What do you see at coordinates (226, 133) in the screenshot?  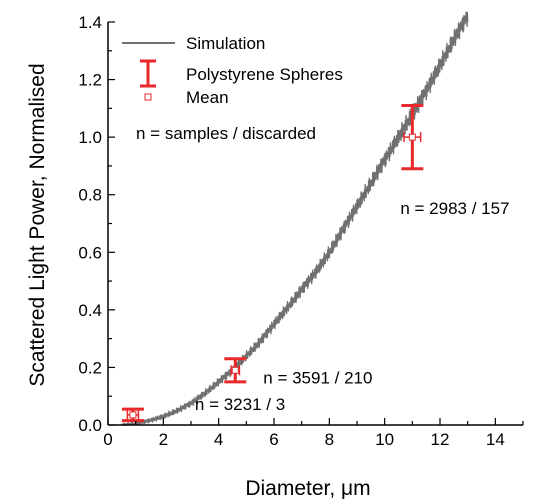 I see `chart-note: n = samples / discarded` at bounding box center [226, 133].